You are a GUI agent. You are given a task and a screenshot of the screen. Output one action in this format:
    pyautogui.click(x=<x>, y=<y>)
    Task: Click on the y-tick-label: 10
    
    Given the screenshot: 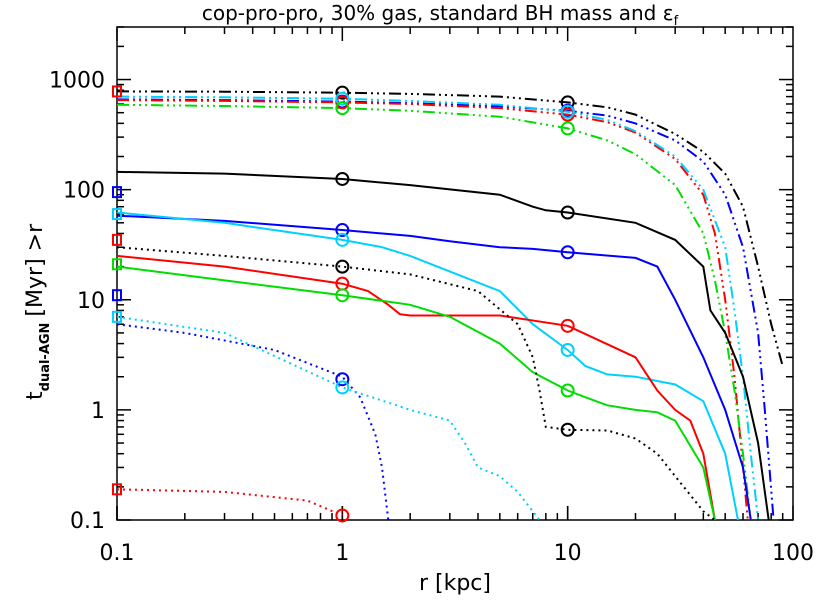 What is the action you would take?
    pyautogui.click(x=91, y=301)
    